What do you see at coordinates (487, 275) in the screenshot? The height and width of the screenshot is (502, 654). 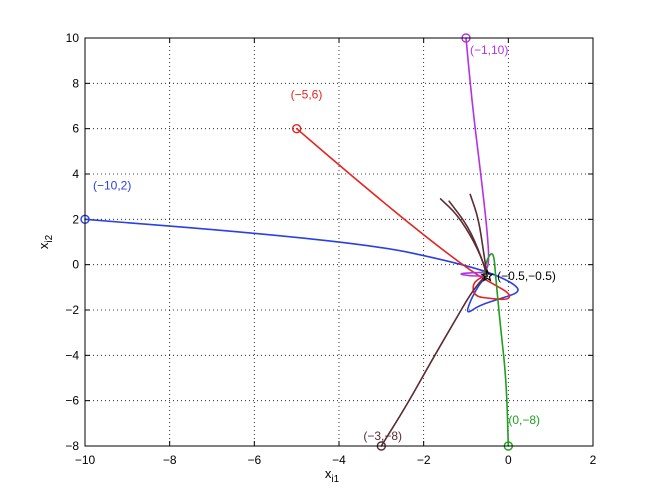 I see `equilibrium-star-marker` at bounding box center [487, 275].